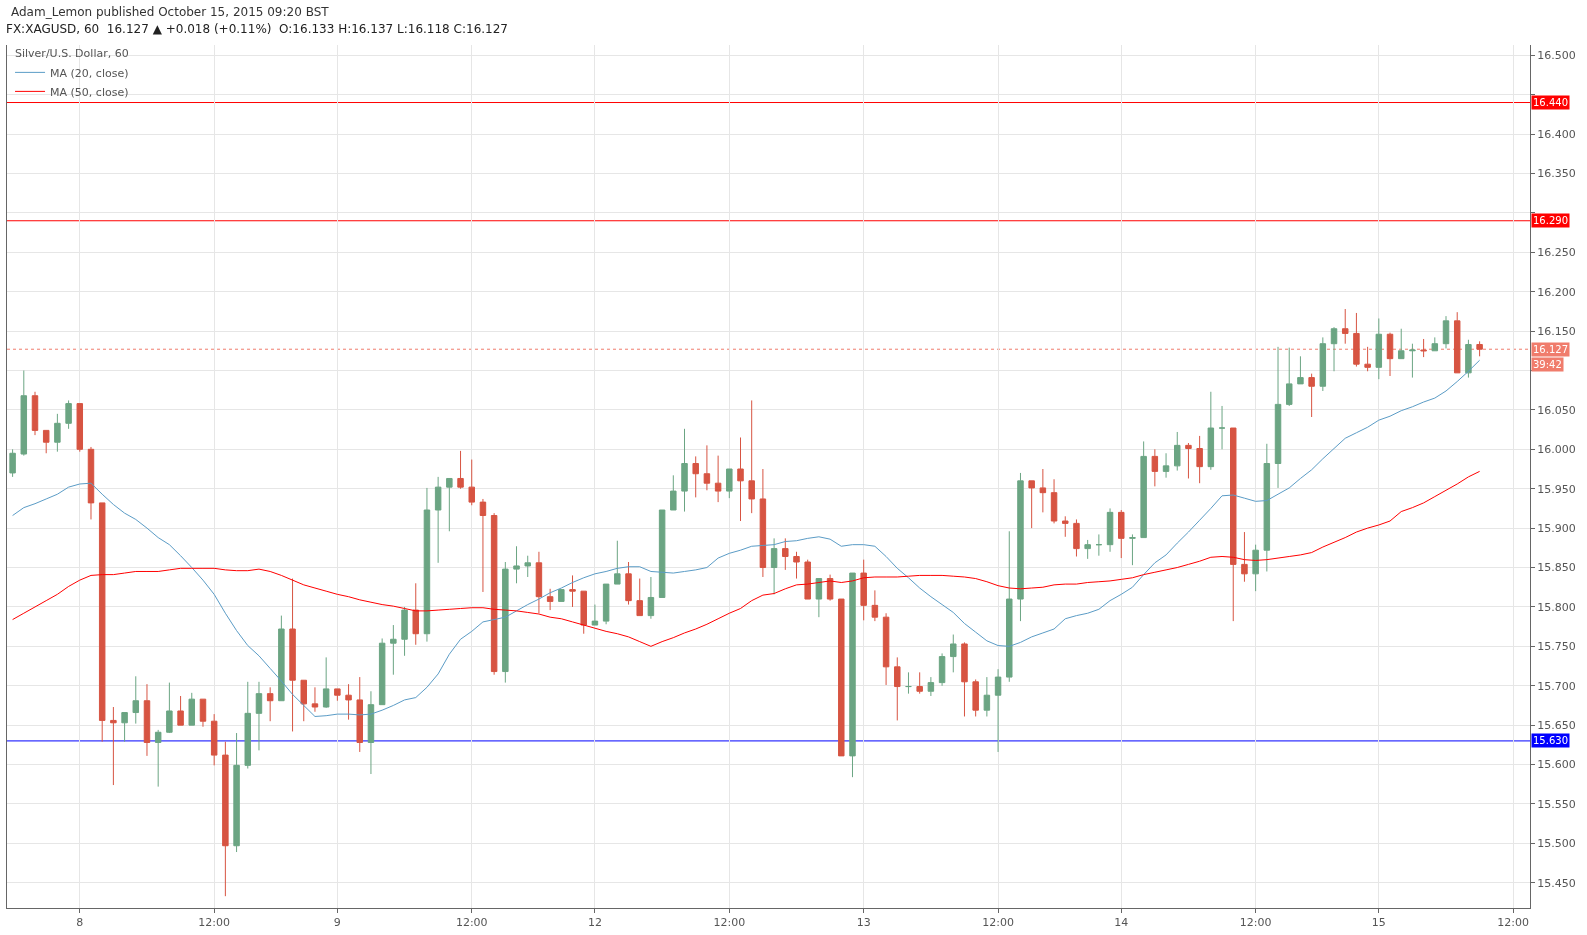  What do you see at coordinates (1556, 528) in the screenshot?
I see `y-tick-label: 15.900` at bounding box center [1556, 528].